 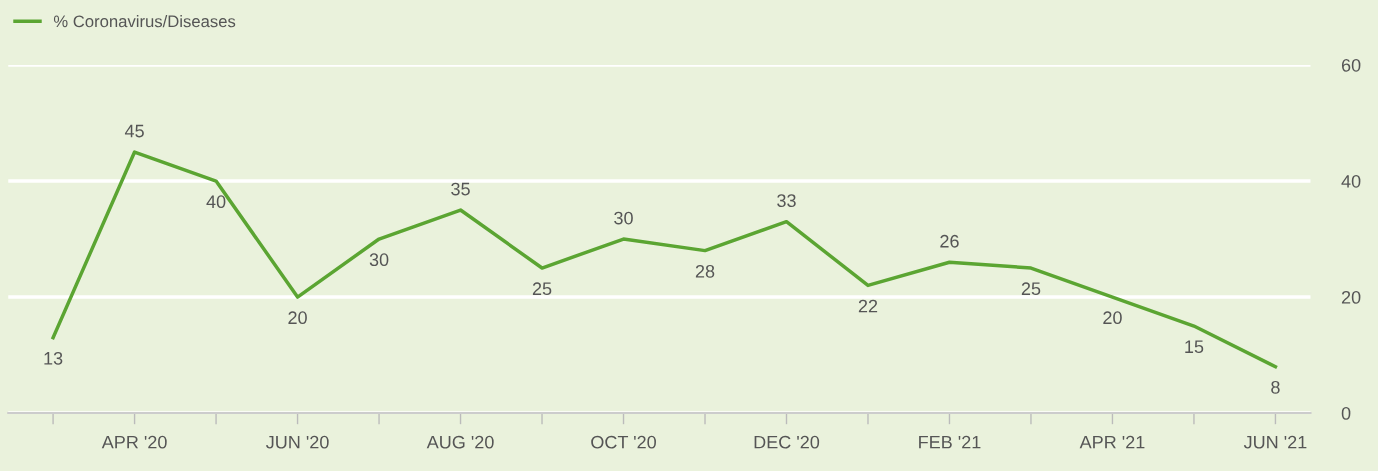 I want to click on x-tick-label: APR '21, so click(x=1112, y=442).